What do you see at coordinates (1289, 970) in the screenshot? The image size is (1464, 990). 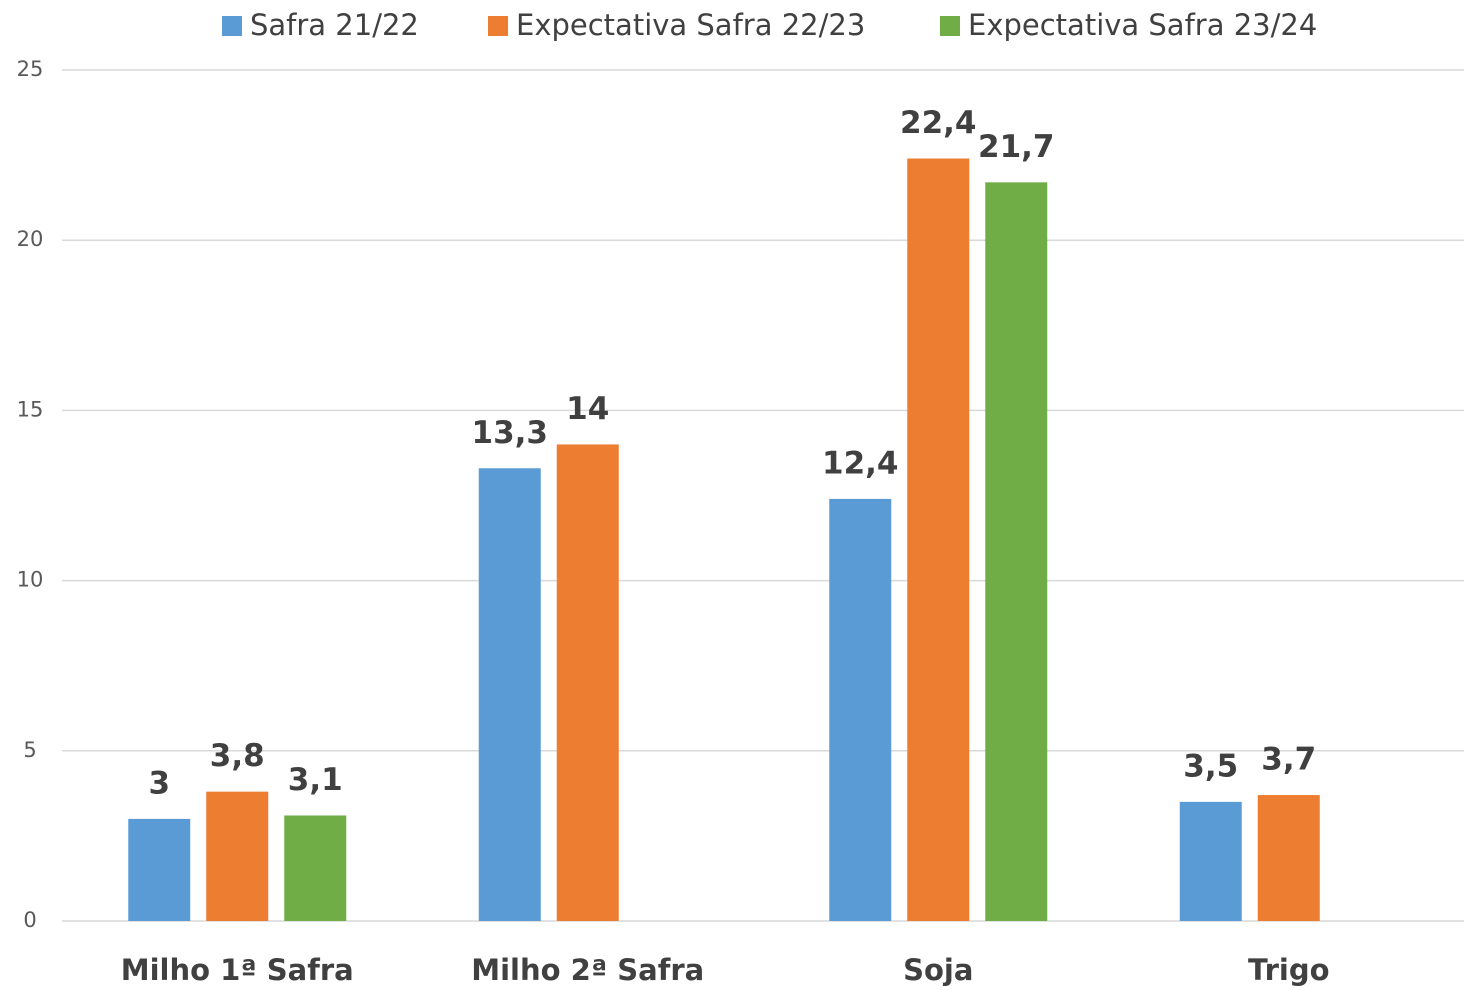 I see `x-tick-label: Trigo` at bounding box center [1289, 970].